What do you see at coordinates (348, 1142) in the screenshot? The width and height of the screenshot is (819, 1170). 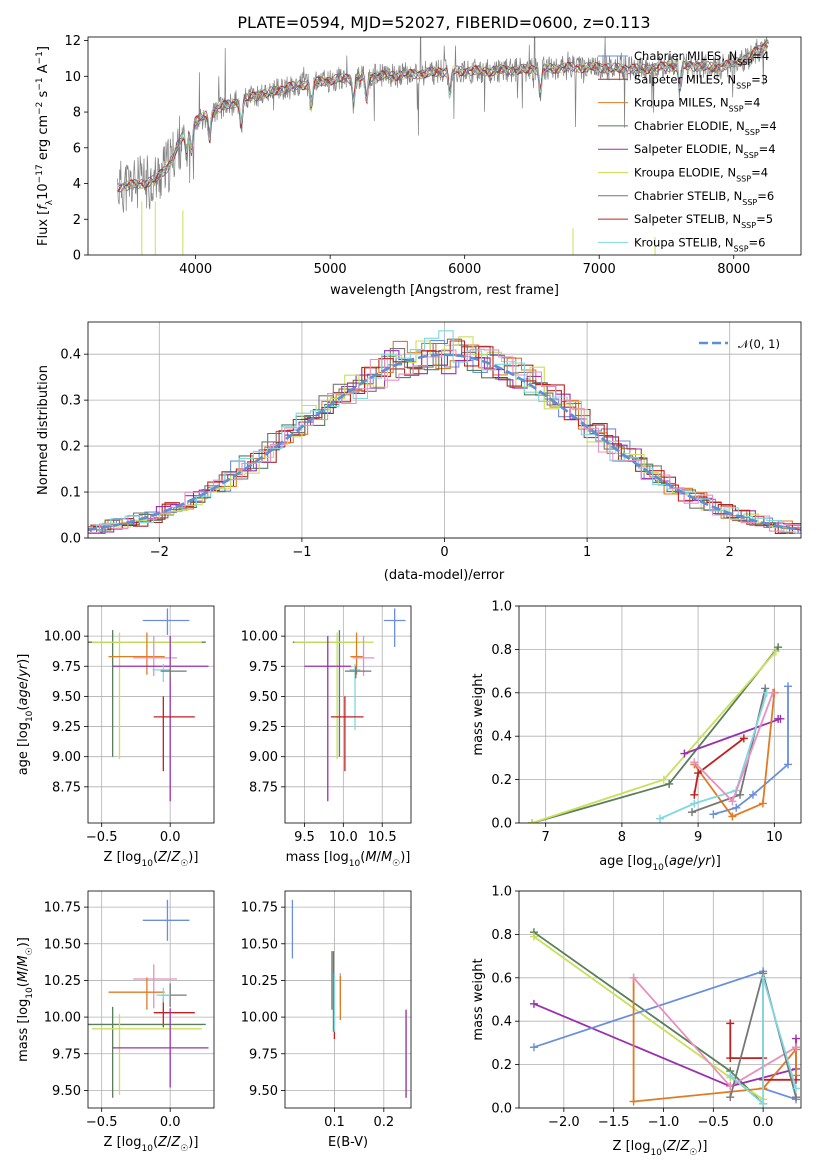 I see `mass_vs_ebv-xlabel: E(B-V)` at bounding box center [348, 1142].